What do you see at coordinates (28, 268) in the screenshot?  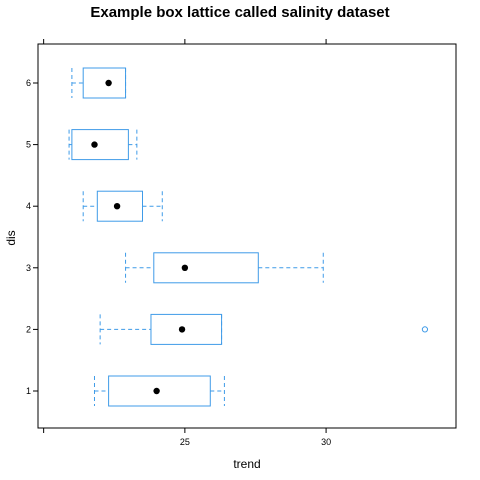 I see `y-tick-label-3: 3` at bounding box center [28, 268].